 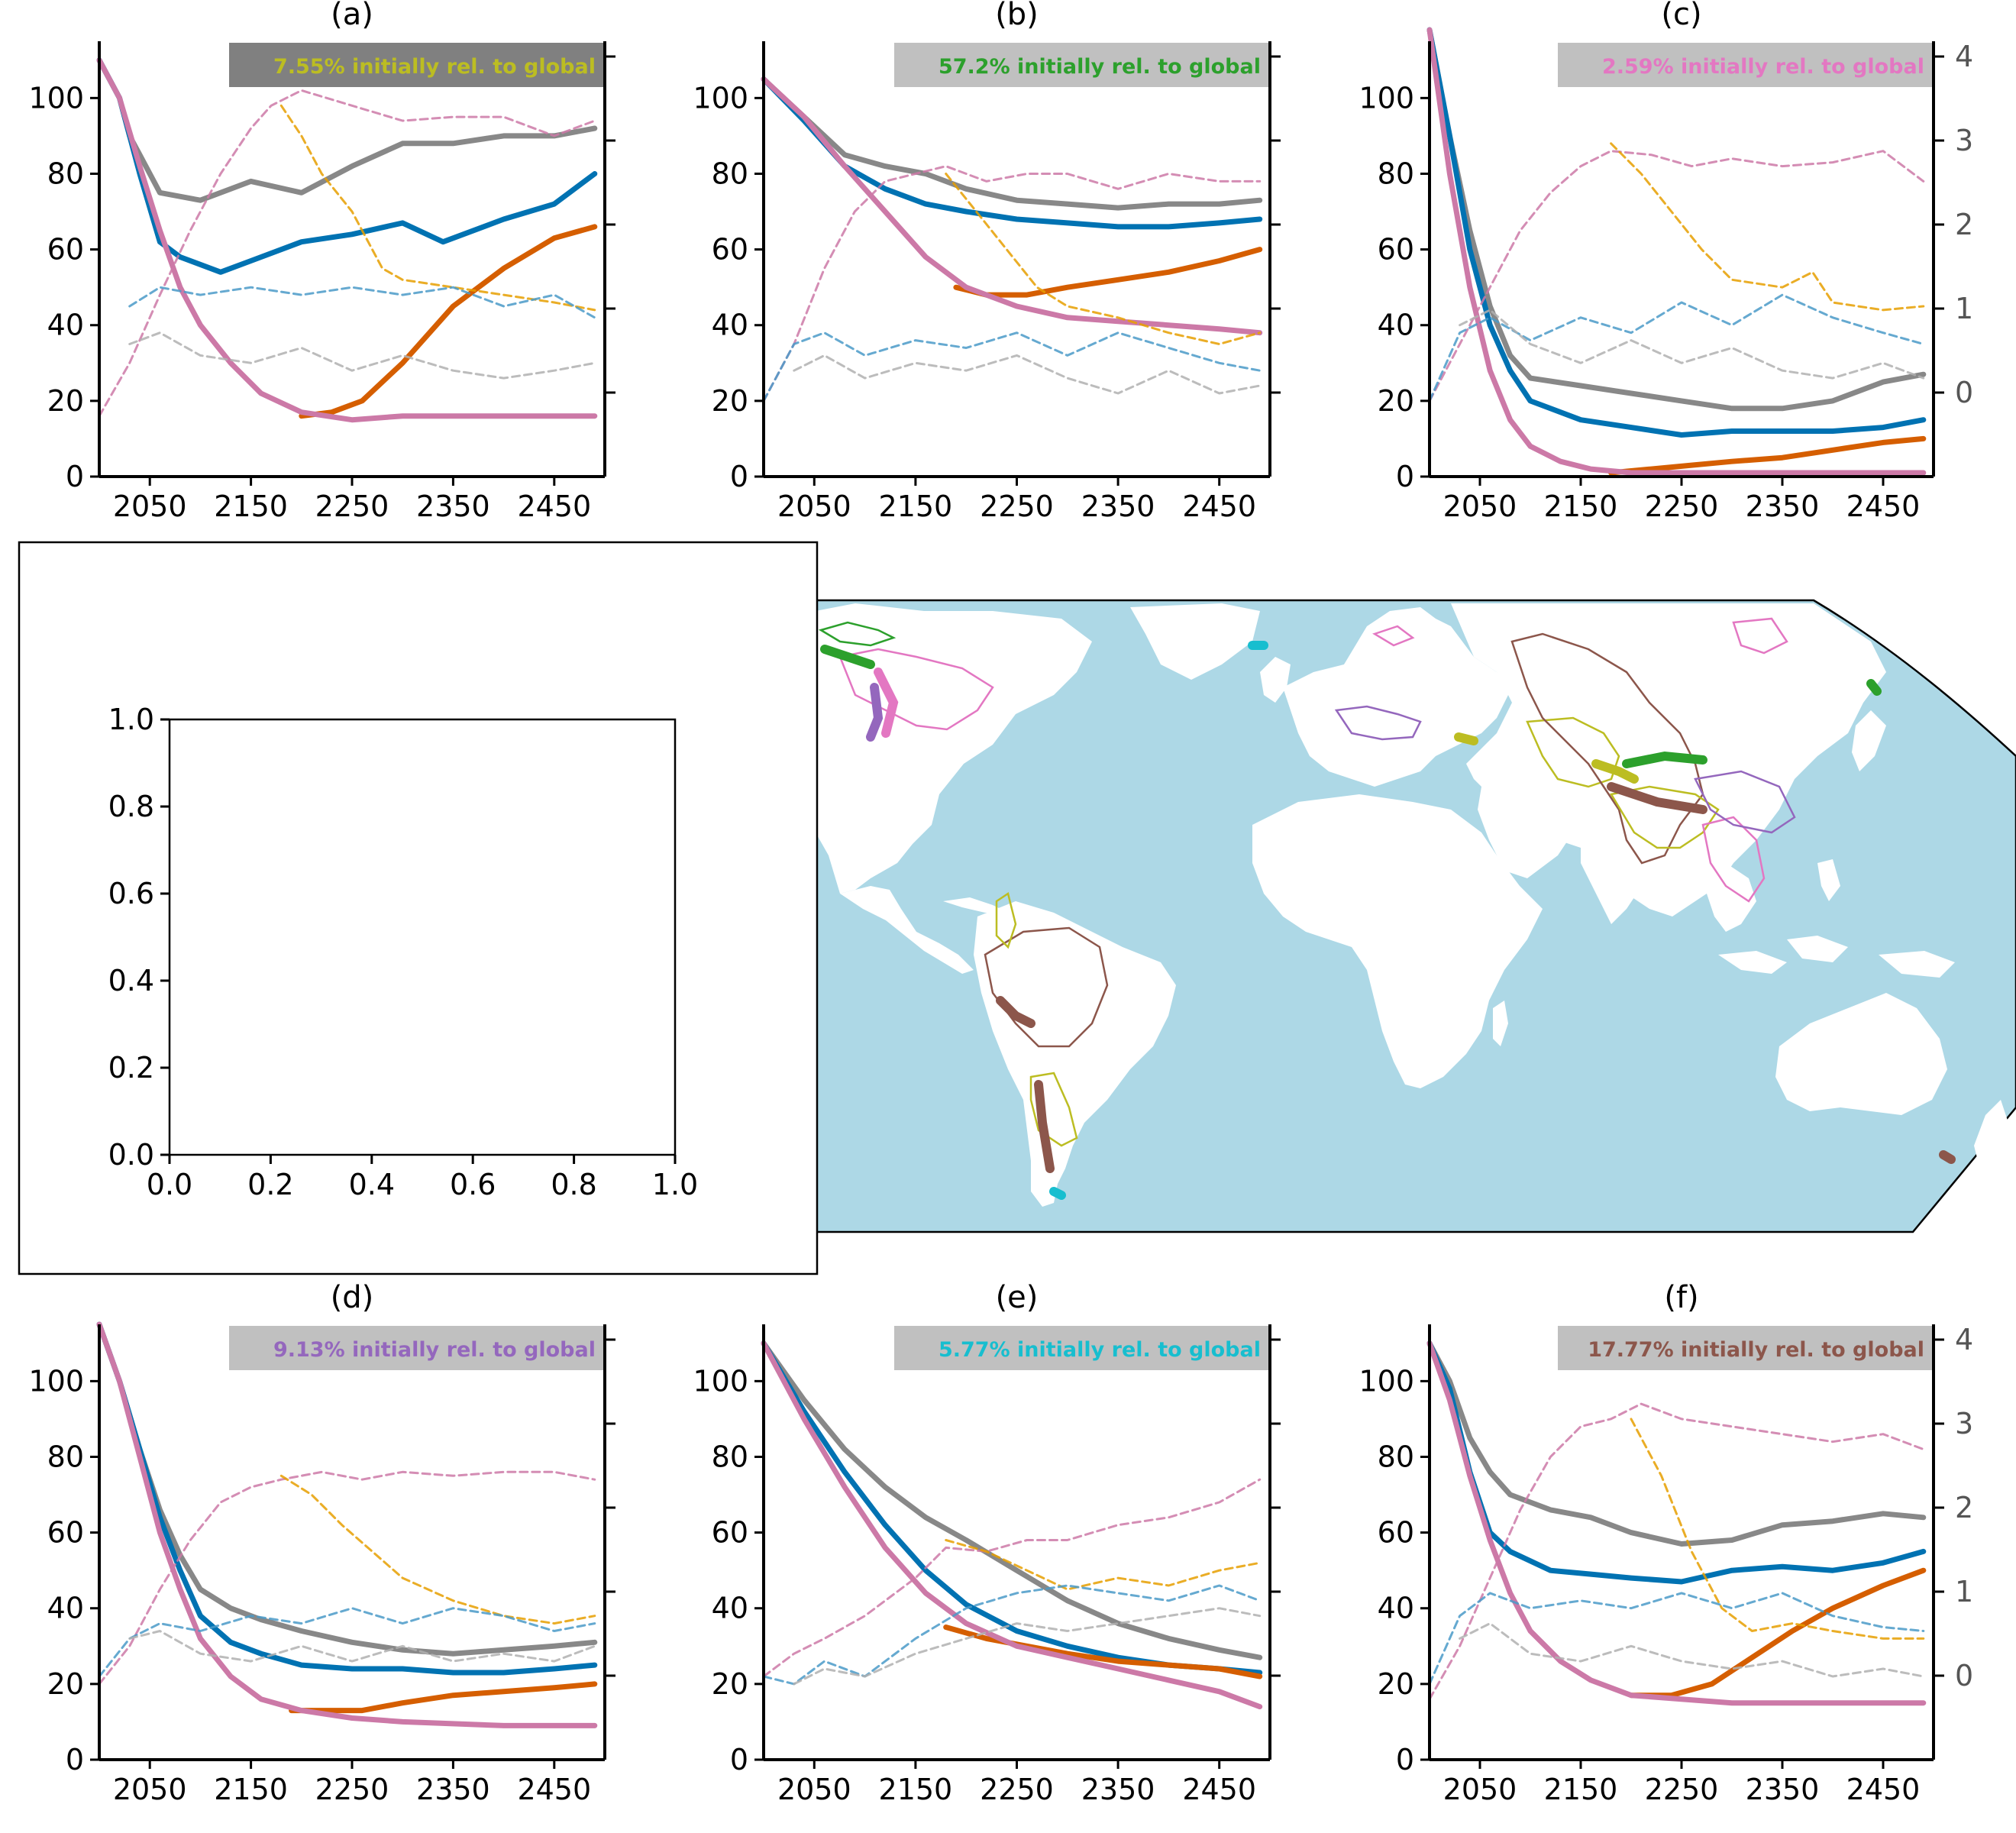 What do you see at coordinates (975, 905) in the screenshot?
I see `land-caribbean` at bounding box center [975, 905].